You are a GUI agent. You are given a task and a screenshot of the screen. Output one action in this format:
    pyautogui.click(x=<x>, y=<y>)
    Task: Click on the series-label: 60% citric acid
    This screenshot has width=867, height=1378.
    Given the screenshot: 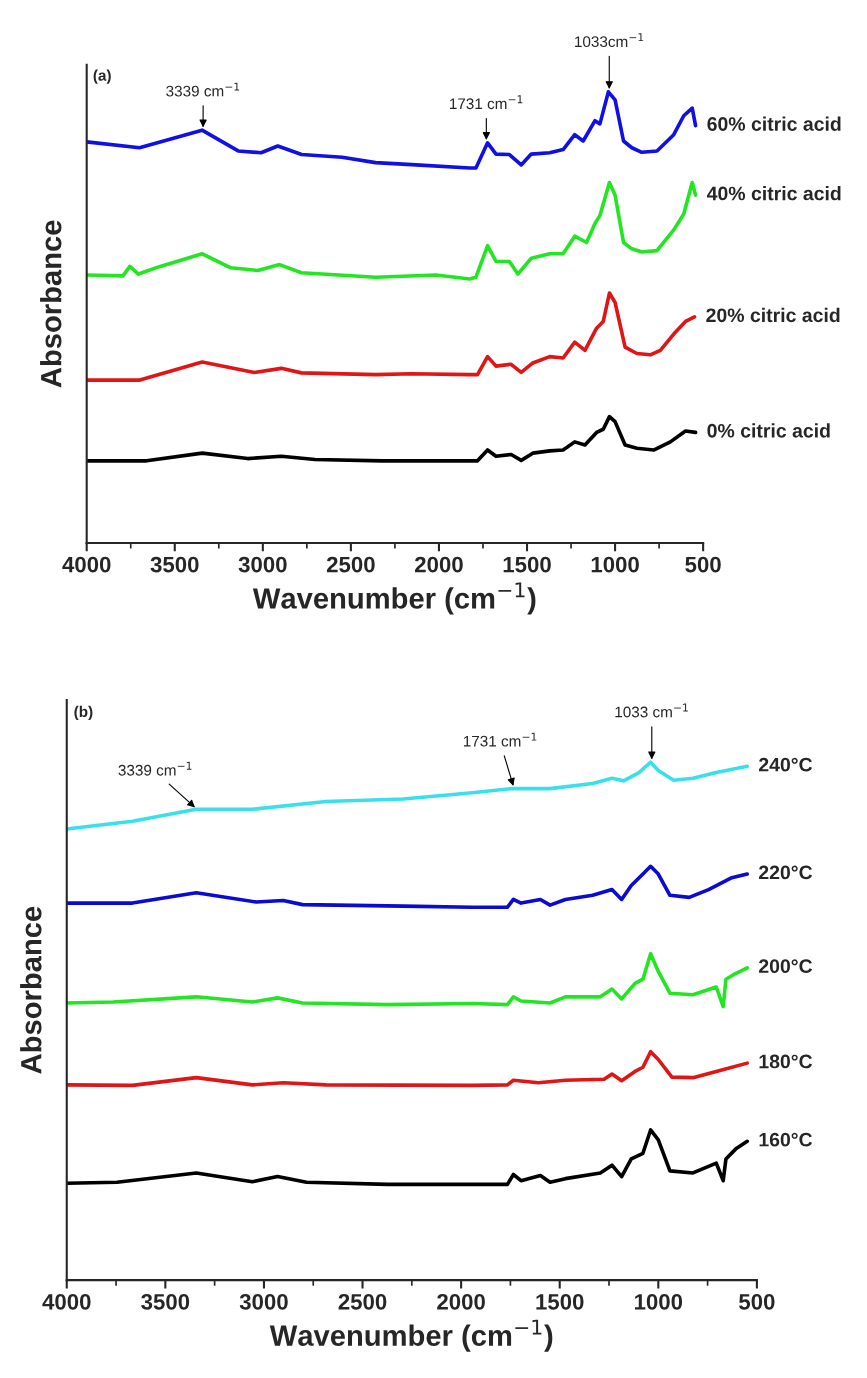 What is the action you would take?
    pyautogui.click(x=774, y=123)
    